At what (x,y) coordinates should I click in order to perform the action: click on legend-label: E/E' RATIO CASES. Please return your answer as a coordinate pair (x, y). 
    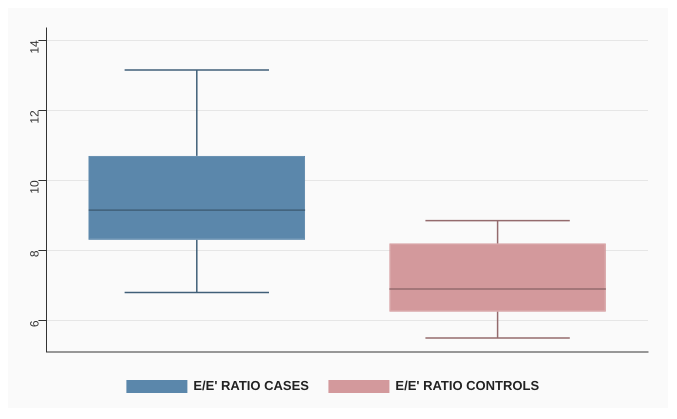
    Looking at the image, I should click on (251, 386).